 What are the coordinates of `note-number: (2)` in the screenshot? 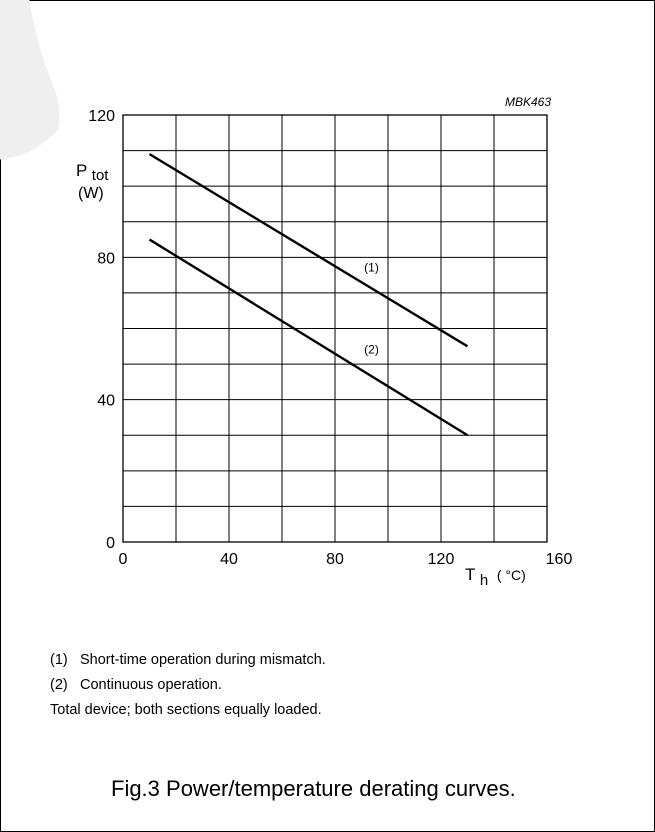 It's located at (59, 685).